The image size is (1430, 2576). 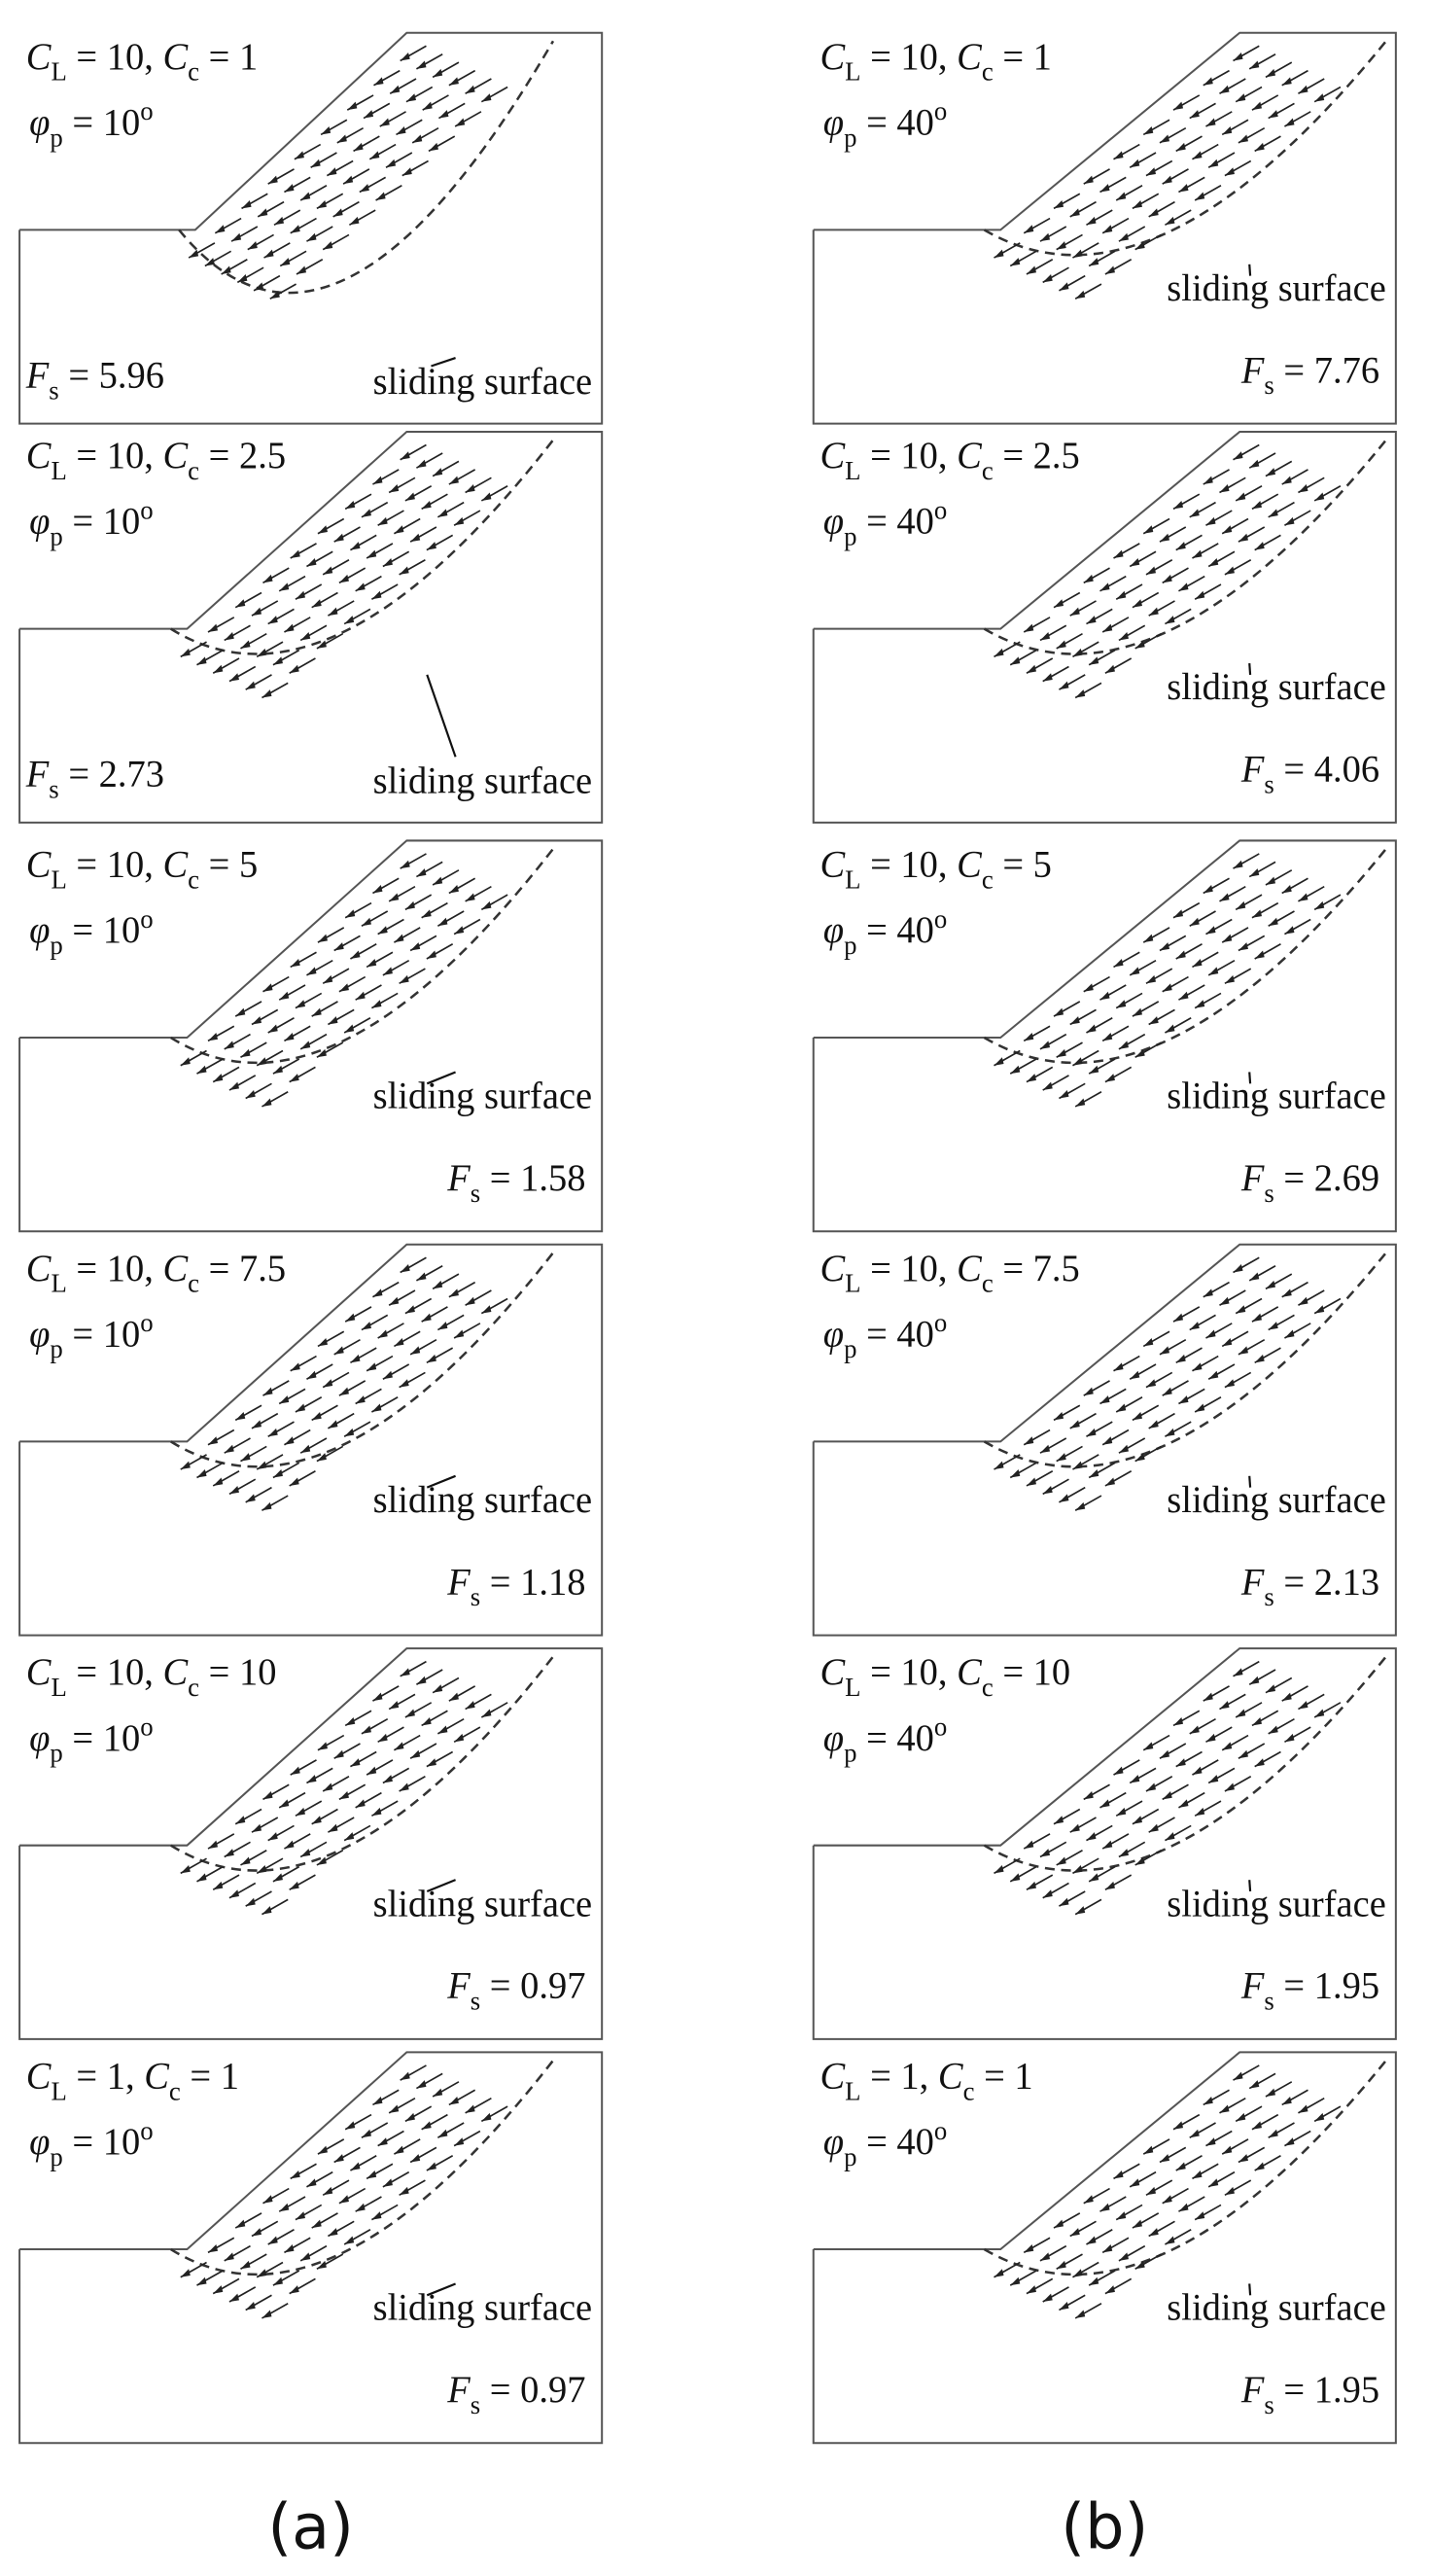 What do you see at coordinates (228, 58) in the screenshot?
I see `formula-part: = 1` at bounding box center [228, 58].